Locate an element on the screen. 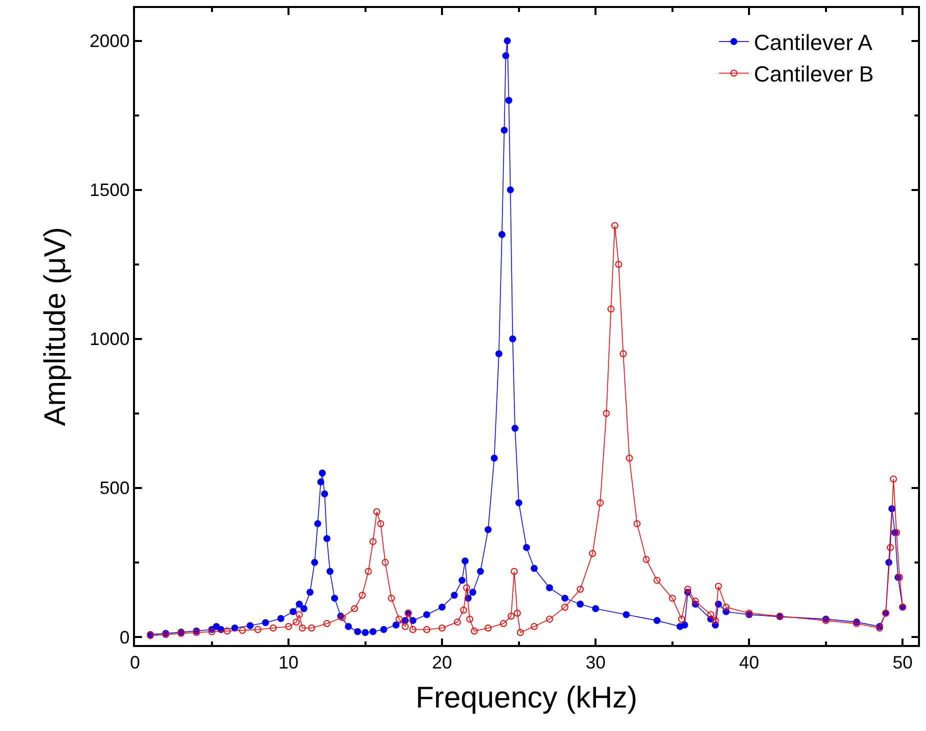 The width and height of the screenshot is (926, 731). legend-label: Cantilever B is located at coordinates (814, 74).